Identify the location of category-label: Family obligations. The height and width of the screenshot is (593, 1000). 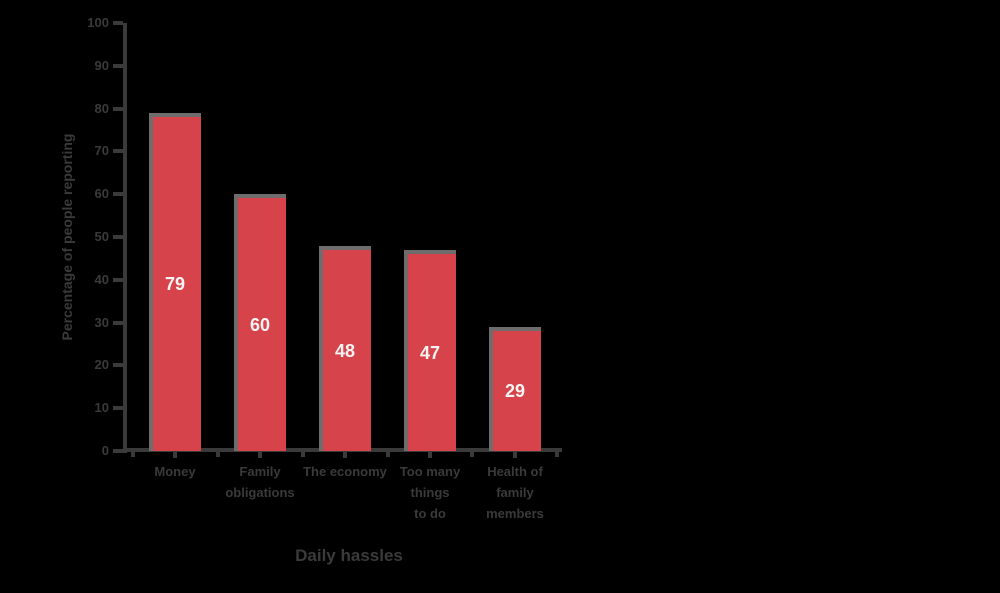
(260, 482).